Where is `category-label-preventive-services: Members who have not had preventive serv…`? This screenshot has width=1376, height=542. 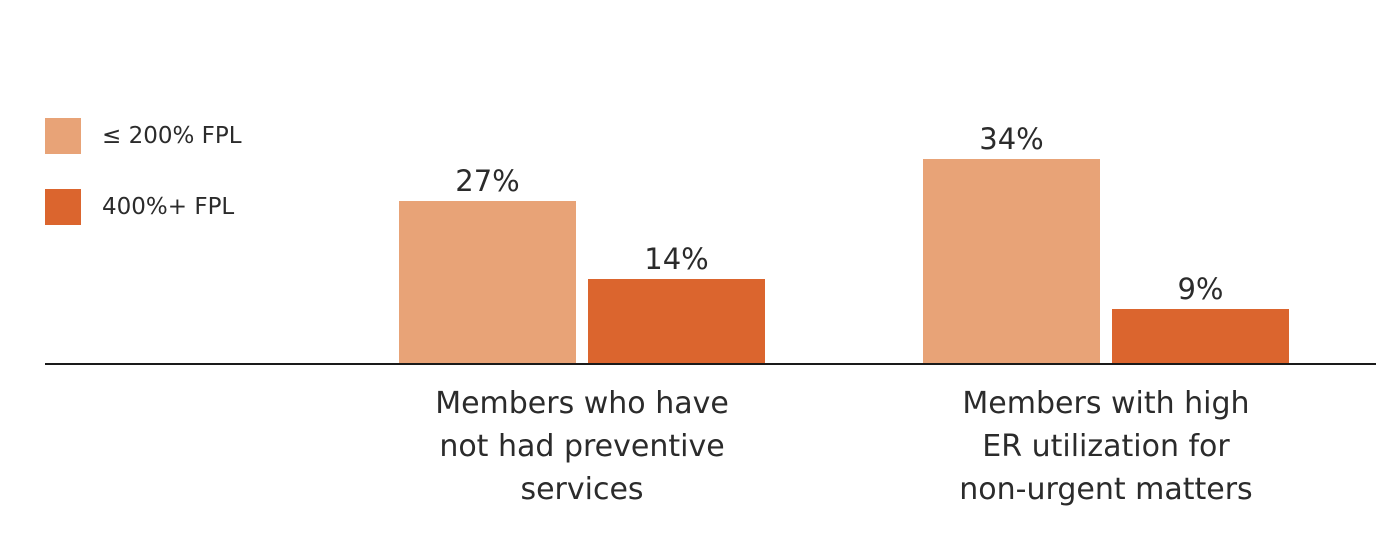 category-label-preventive-services: Members who have not had preventive serv… is located at coordinates (582, 446).